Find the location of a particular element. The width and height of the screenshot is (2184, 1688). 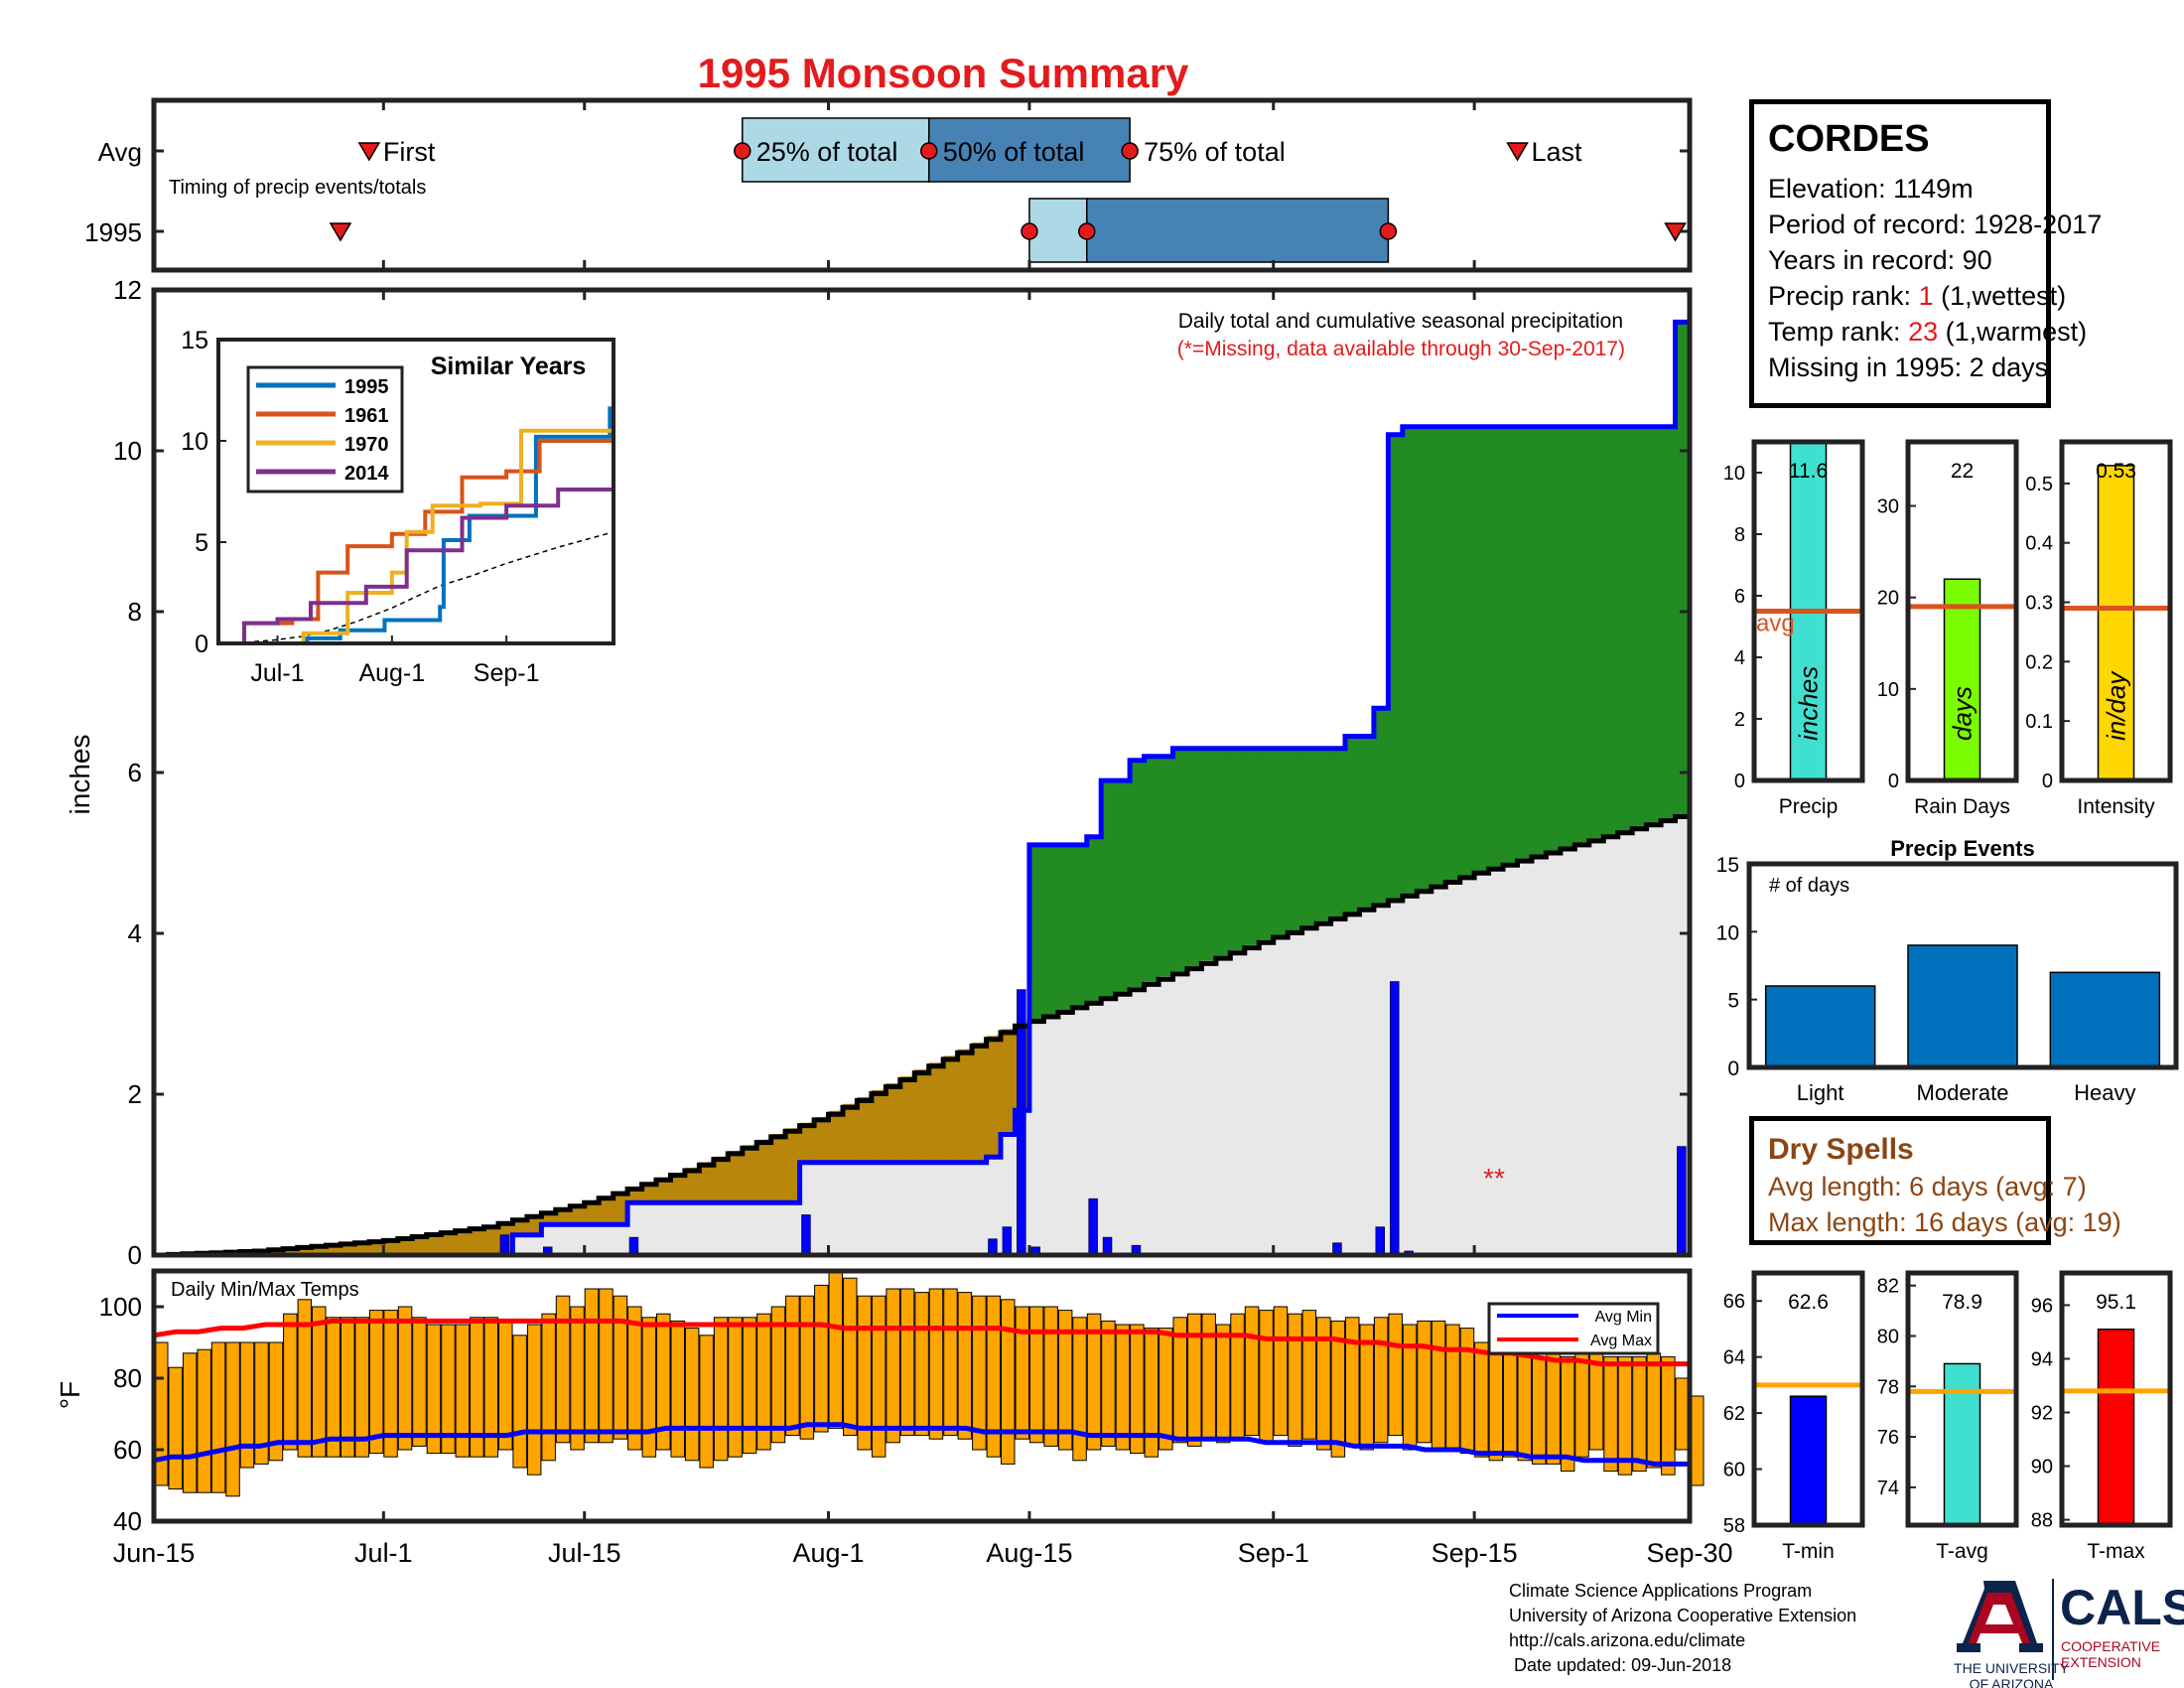

ua-logo-counter is located at coordinates (1999, 1614).